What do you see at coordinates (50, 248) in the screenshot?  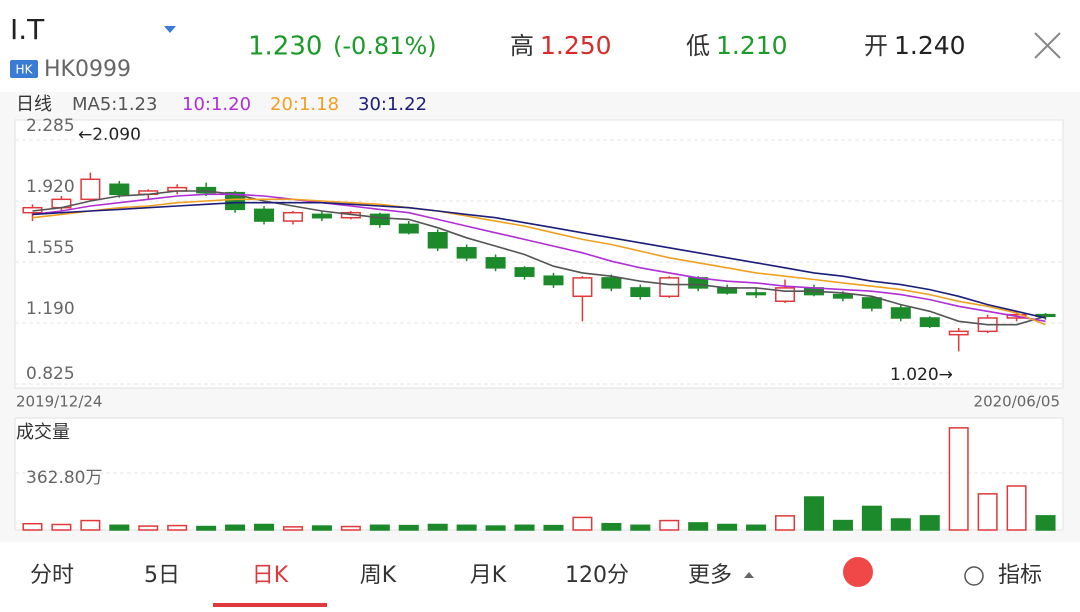 I see `y-tick-label: 1.555` at bounding box center [50, 248].